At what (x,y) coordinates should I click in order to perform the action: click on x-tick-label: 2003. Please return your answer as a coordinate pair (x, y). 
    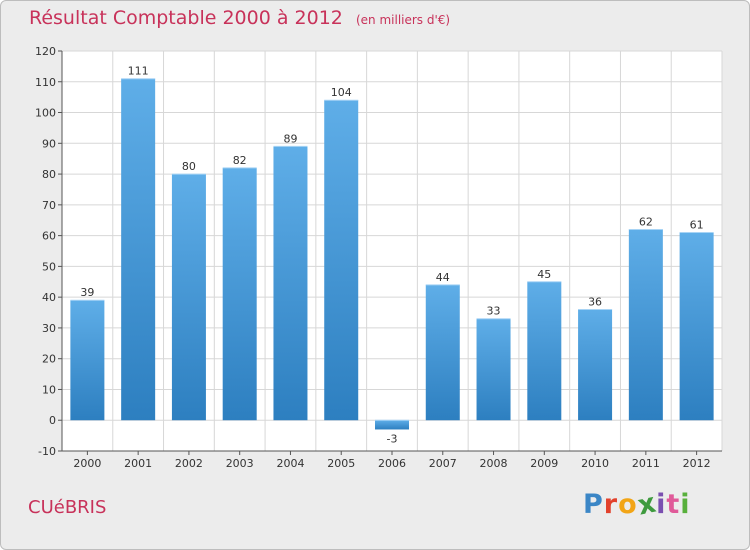
    Looking at the image, I should click on (240, 463).